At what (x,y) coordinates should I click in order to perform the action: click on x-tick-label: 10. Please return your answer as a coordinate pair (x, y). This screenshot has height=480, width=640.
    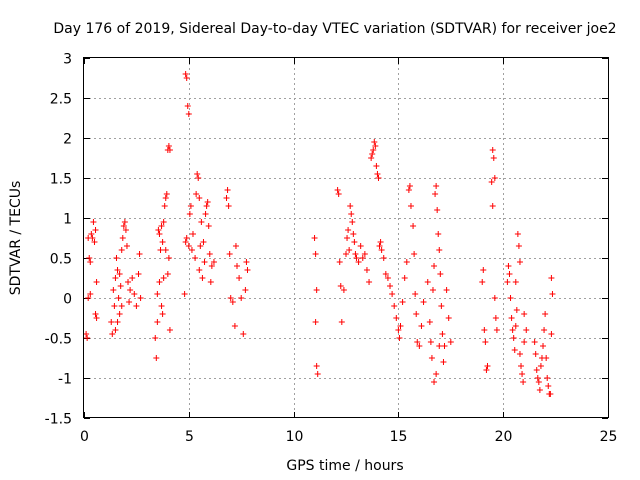
    Looking at the image, I should click on (295, 437).